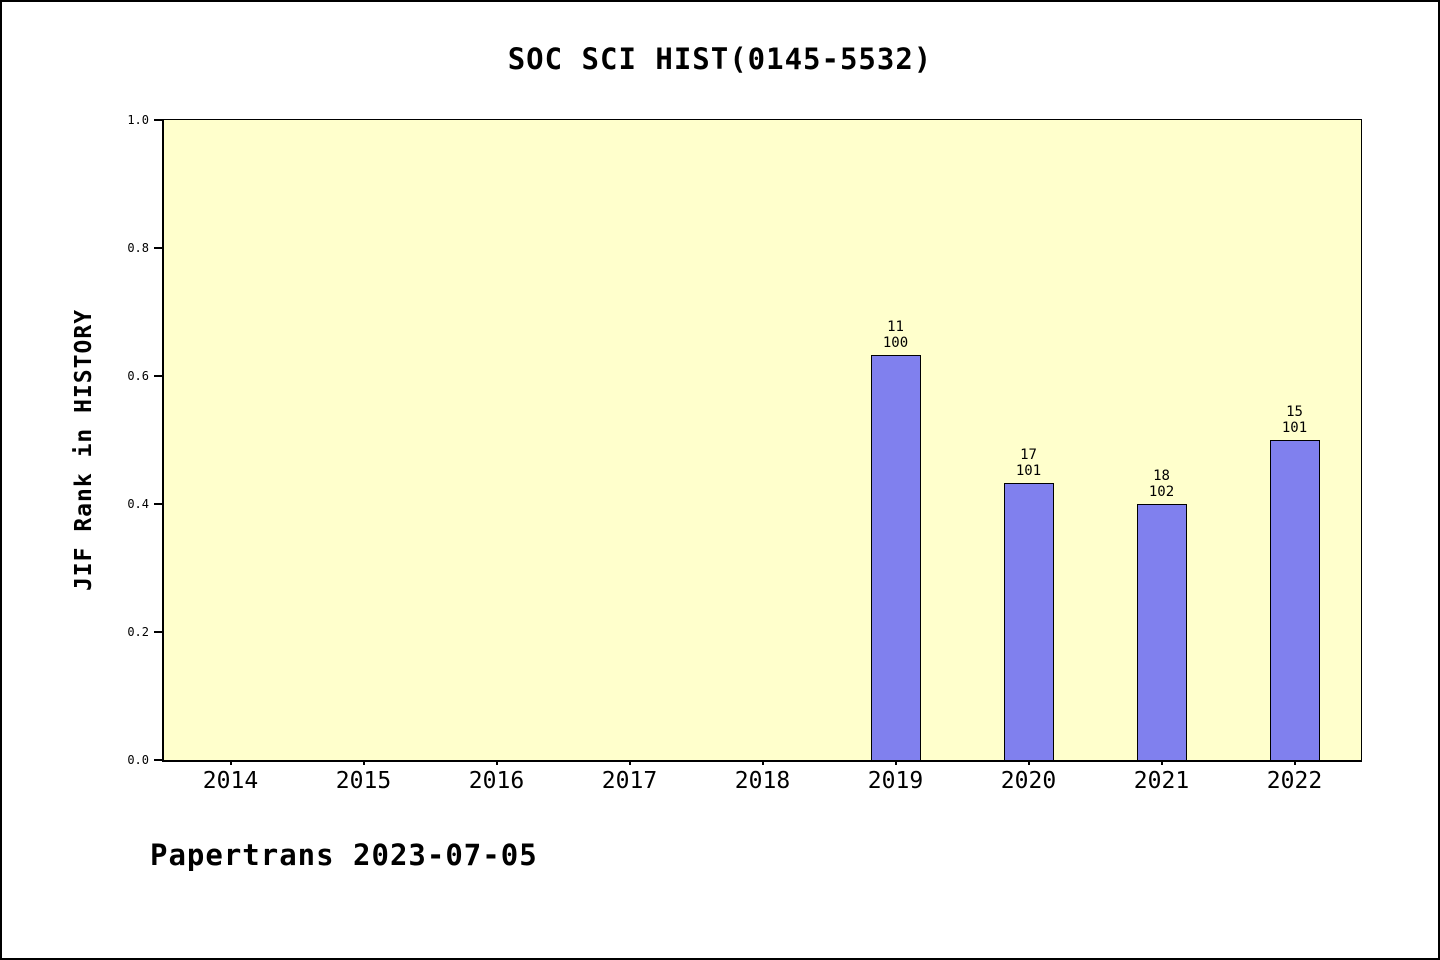 Image resolution: width=1440 pixels, height=960 pixels. What do you see at coordinates (1028, 462) in the screenshot?
I see `bar-annotation-2020: 17 101` at bounding box center [1028, 462].